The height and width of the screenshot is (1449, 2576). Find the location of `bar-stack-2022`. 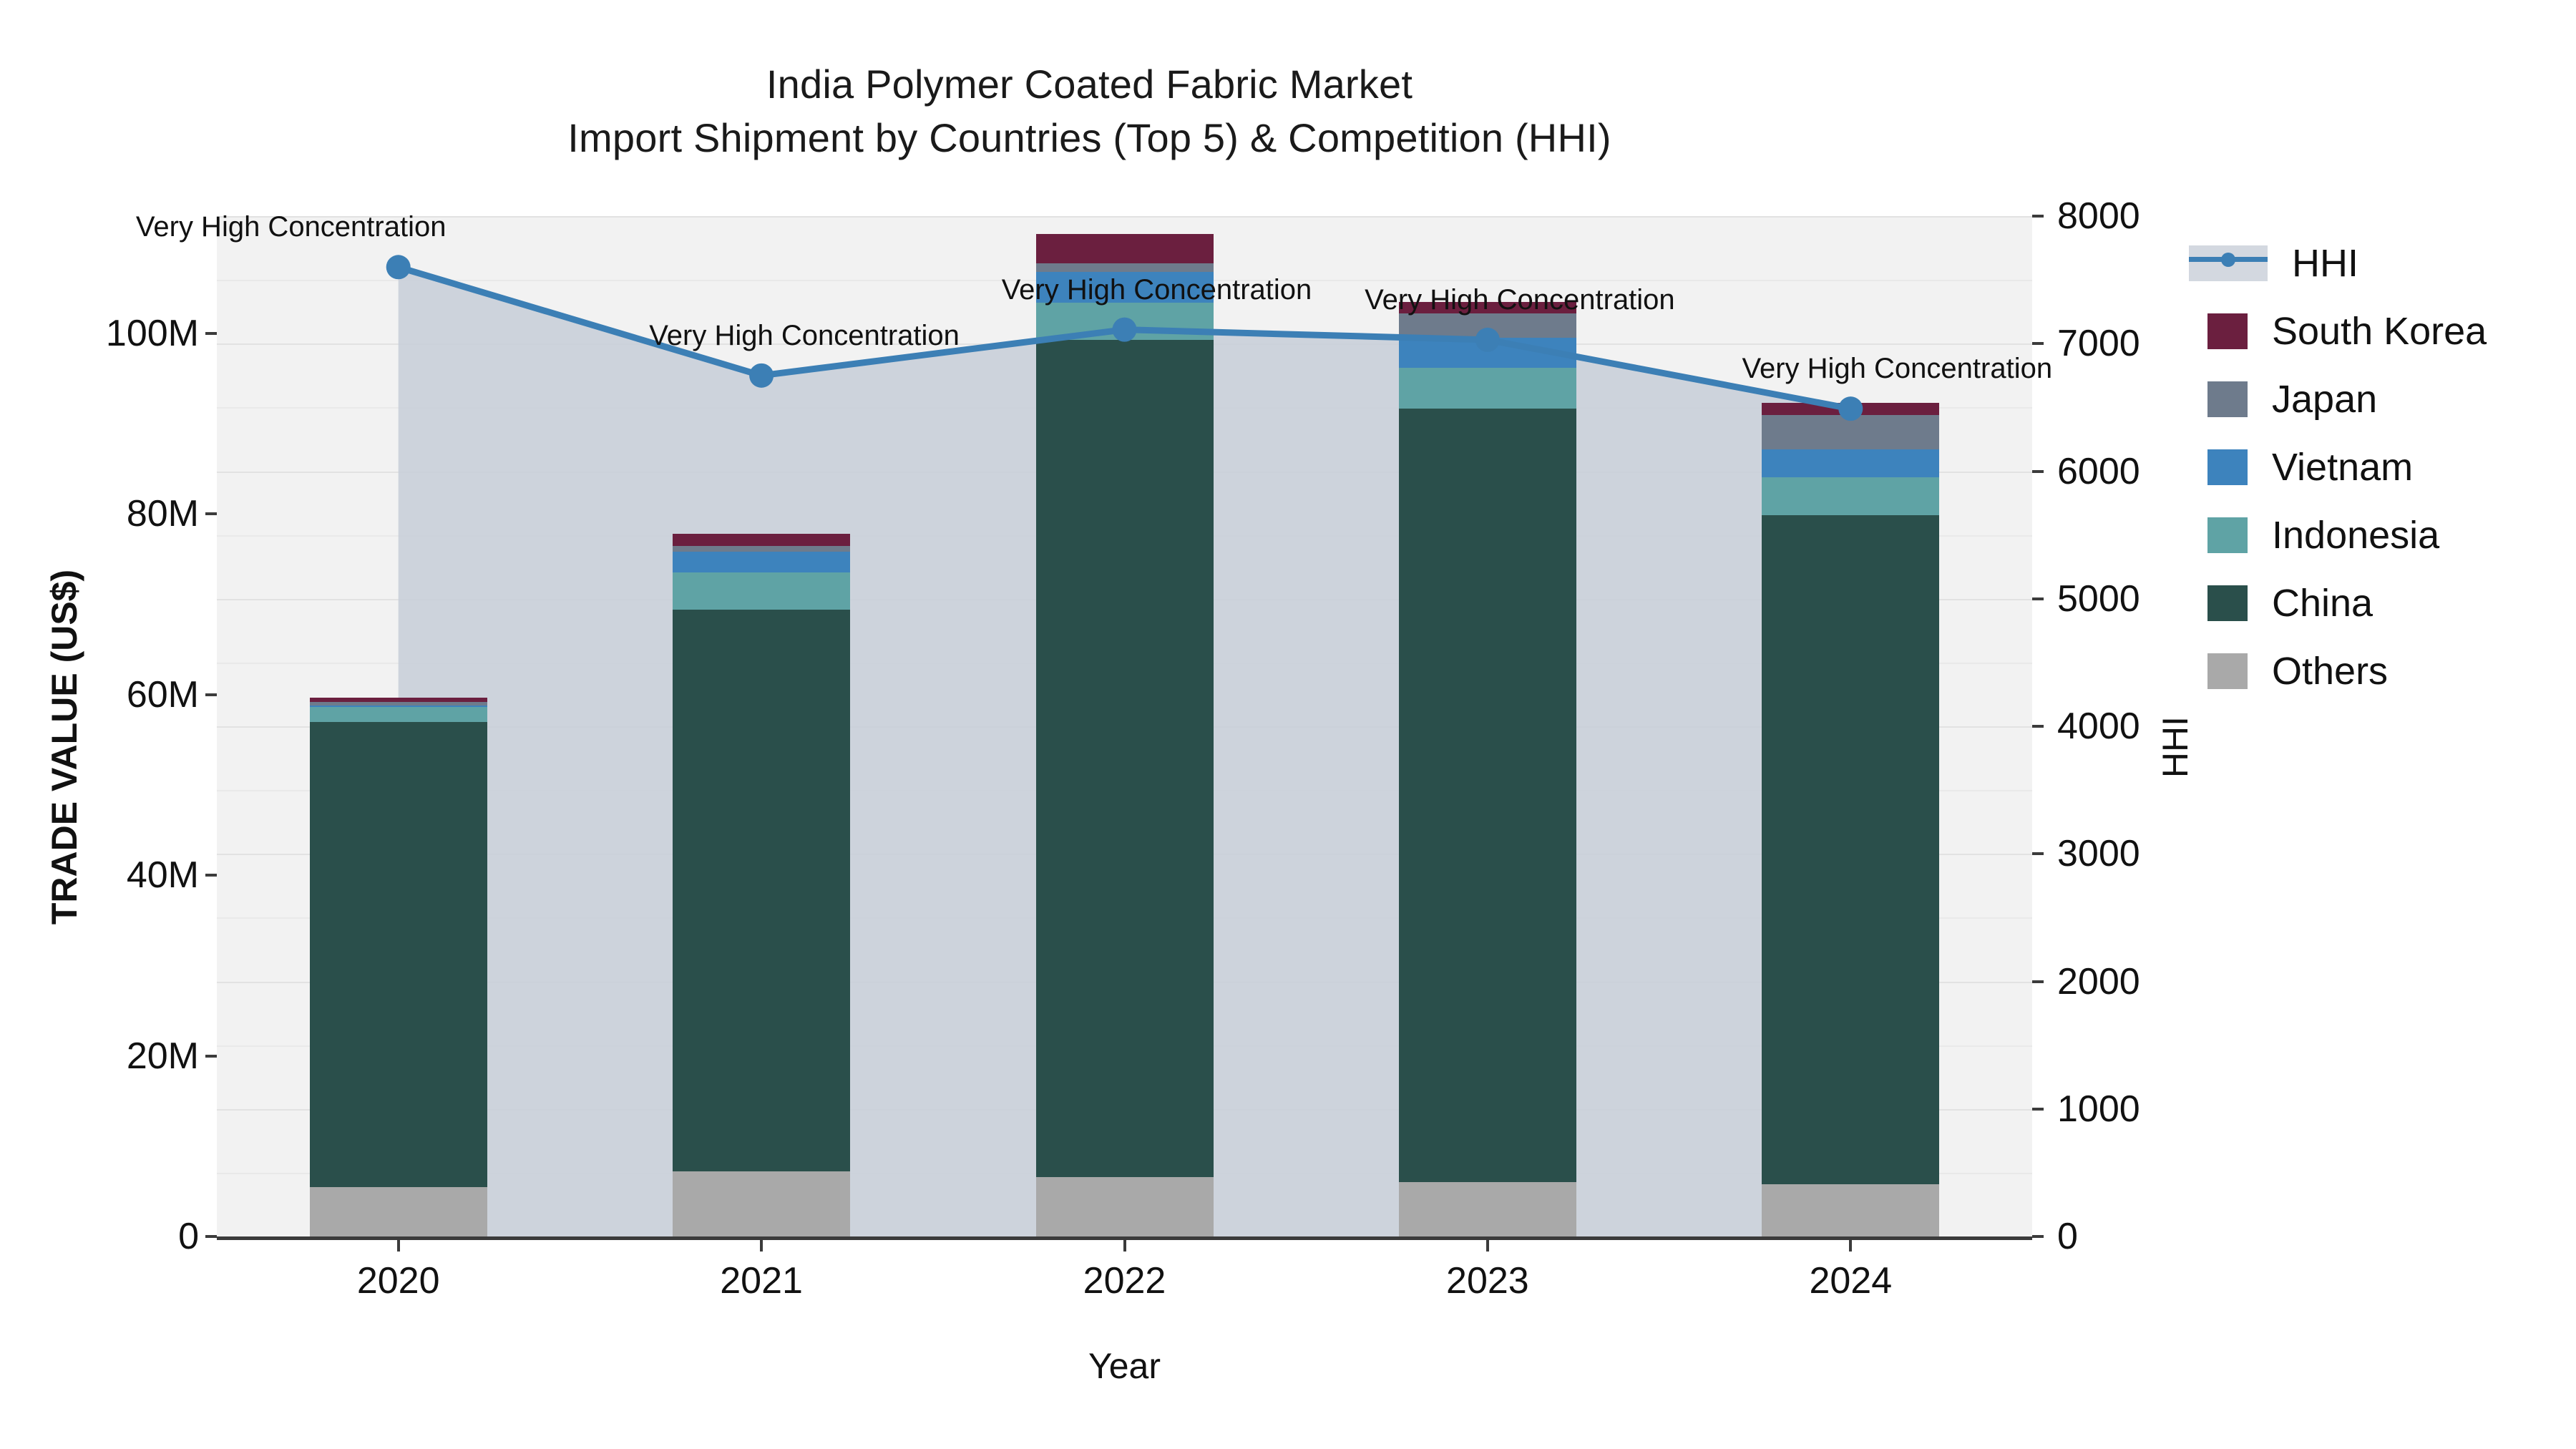

bar-stack-2022 is located at coordinates (1124, 726).